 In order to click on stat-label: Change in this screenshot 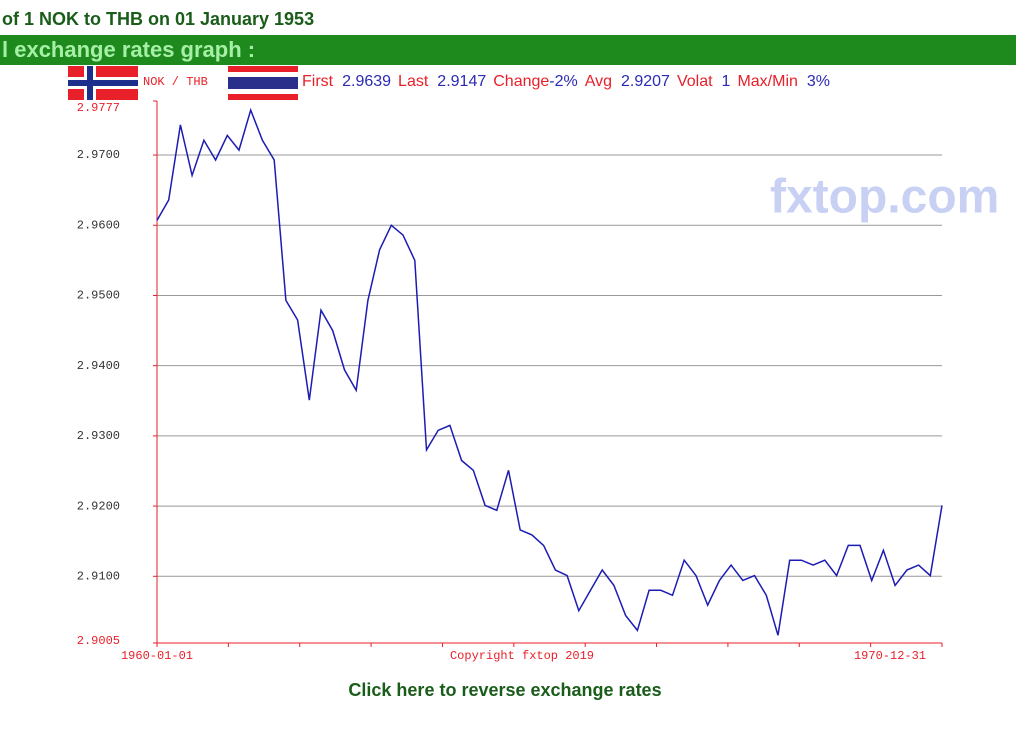, I will do `click(521, 81)`.